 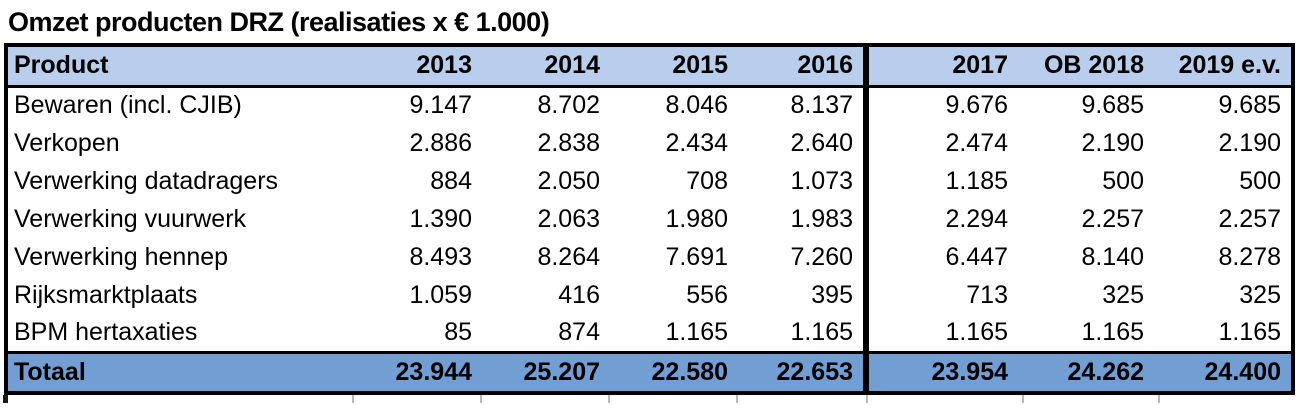 What do you see at coordinates (940, 66) in the screenshot?
I see `column-header-2017: 2017` at bounding box center [940, 66].